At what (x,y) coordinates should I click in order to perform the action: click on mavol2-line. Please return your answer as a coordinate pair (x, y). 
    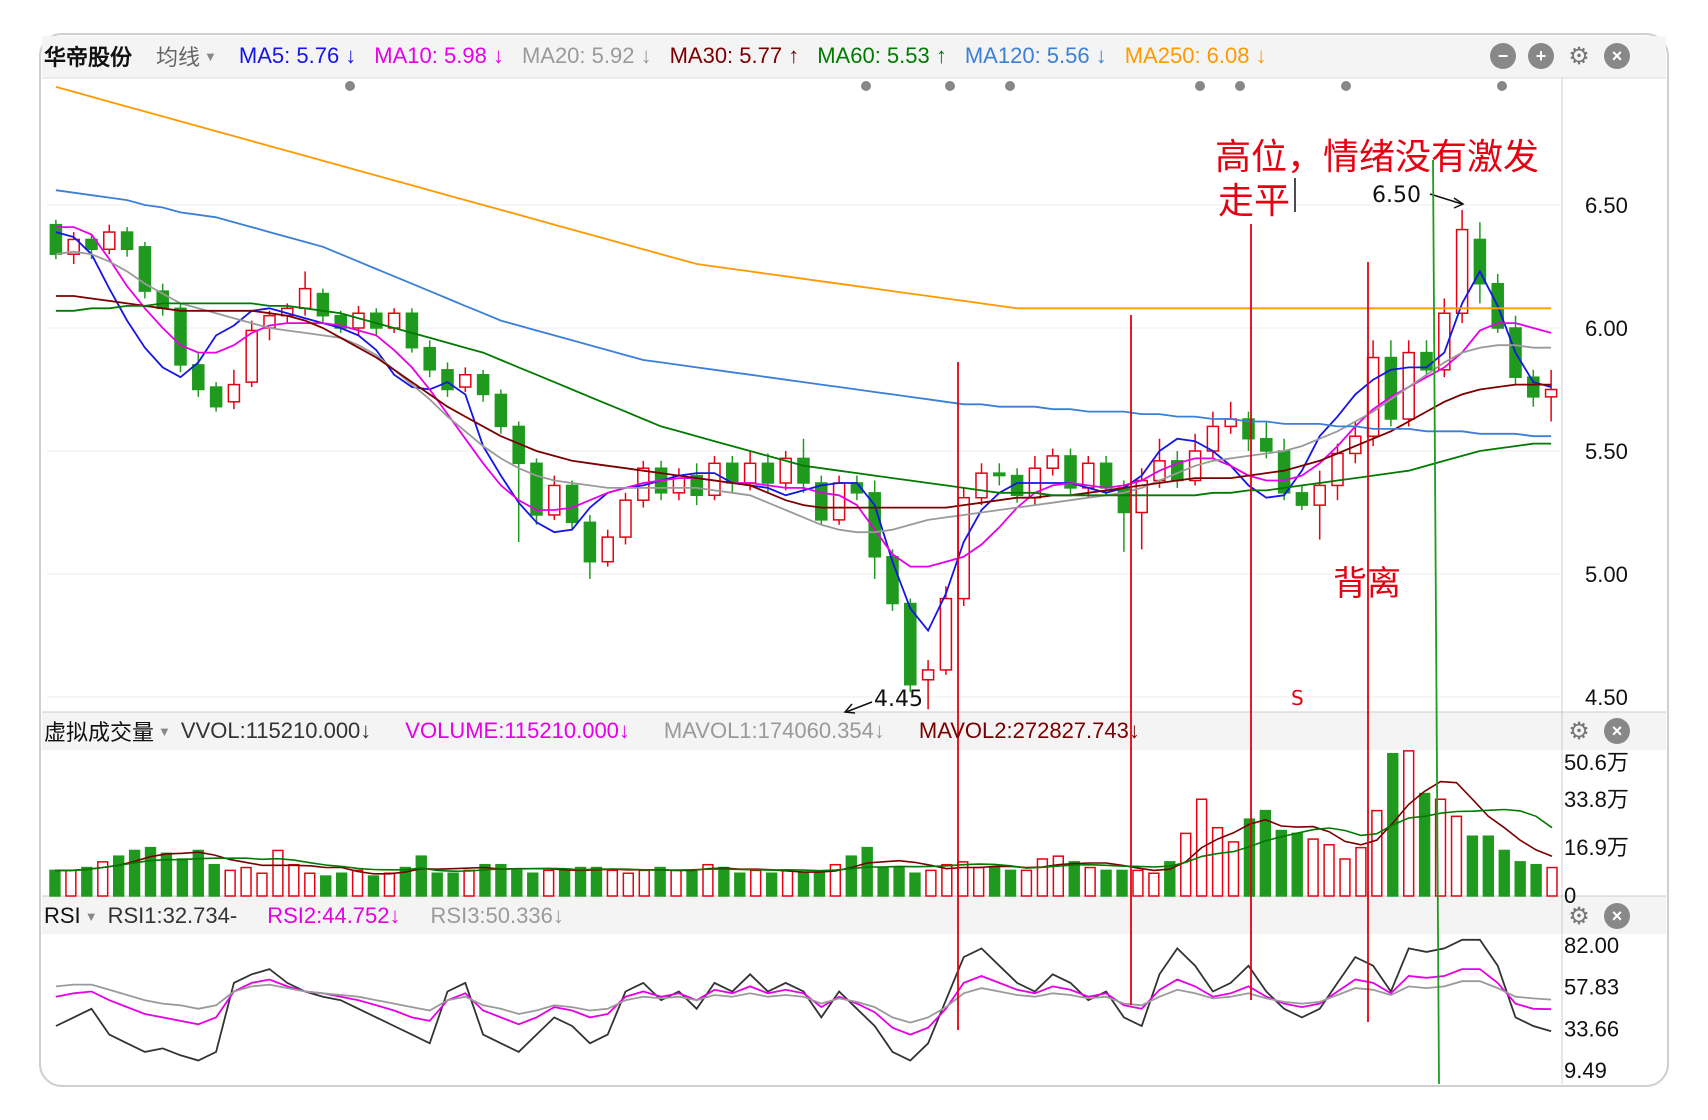
    Looking at the image, I should click on (804, 840).